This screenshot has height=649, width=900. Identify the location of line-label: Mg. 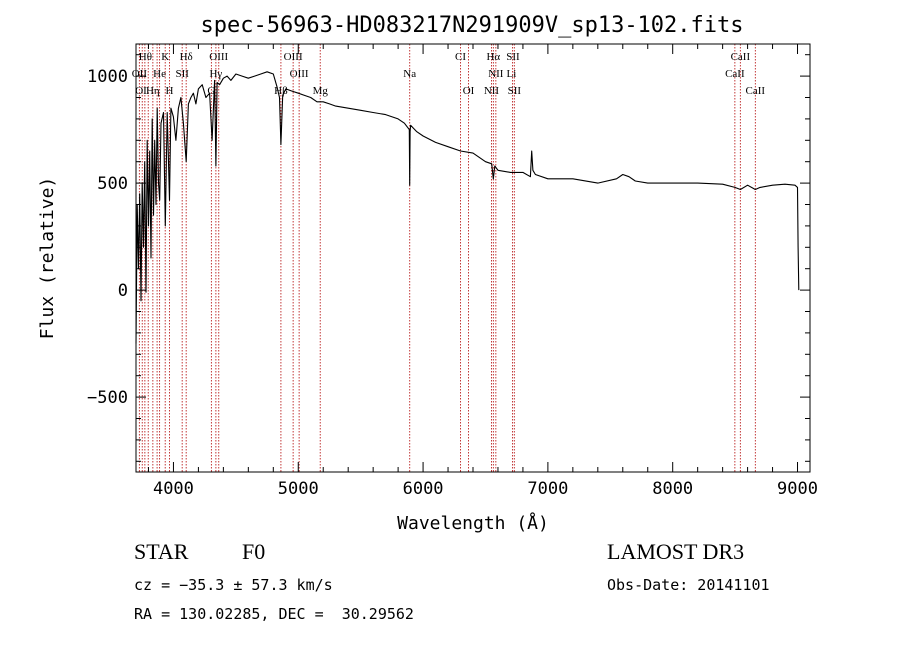
(321, 91).